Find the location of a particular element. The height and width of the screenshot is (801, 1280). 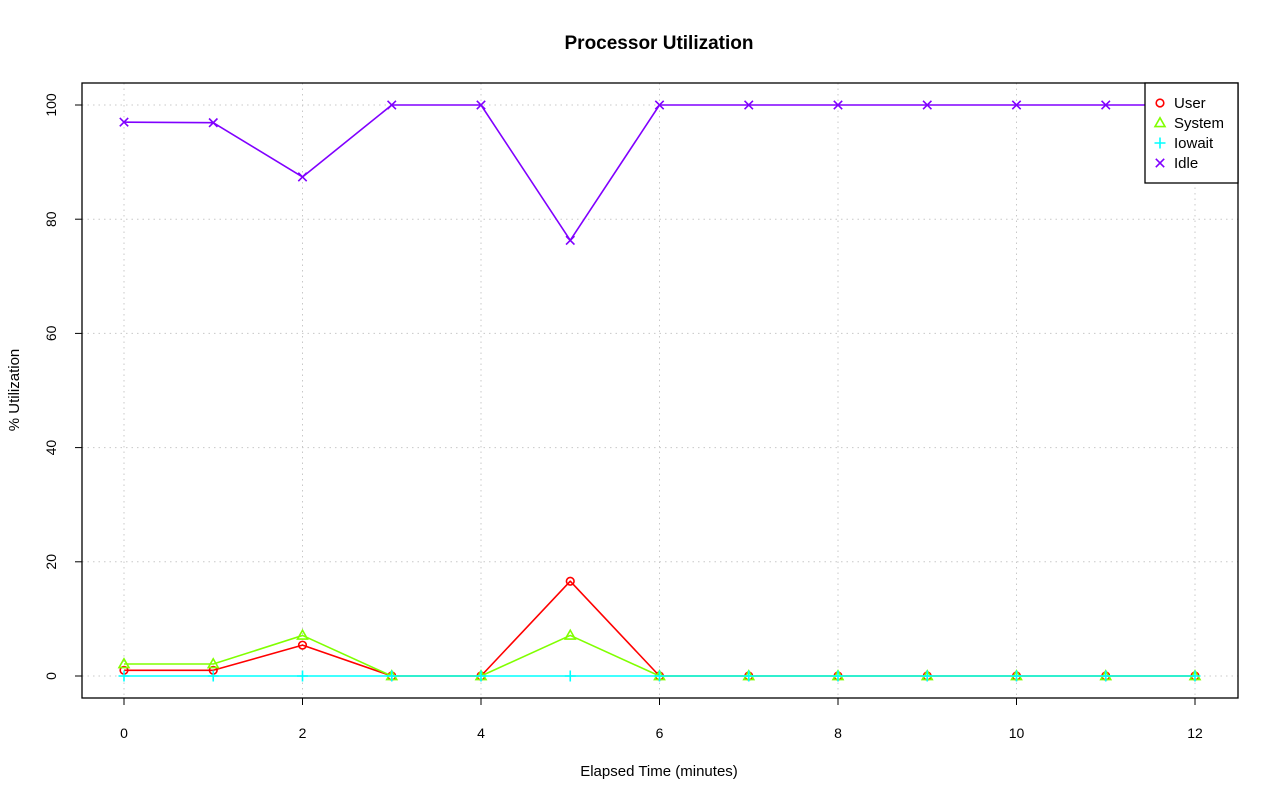

system-legend-label: System is located at coordinates (1199, 123).